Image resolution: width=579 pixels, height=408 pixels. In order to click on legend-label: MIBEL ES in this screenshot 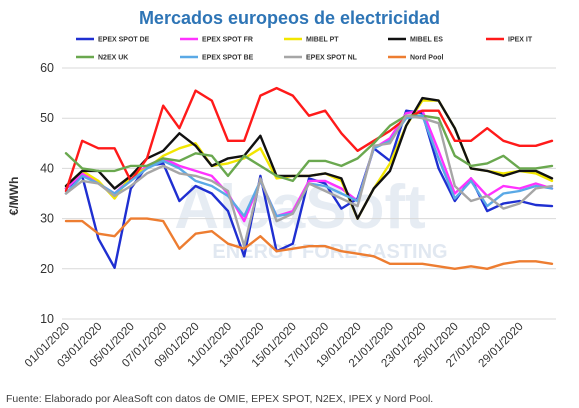, I will do `click(426, 40)`.